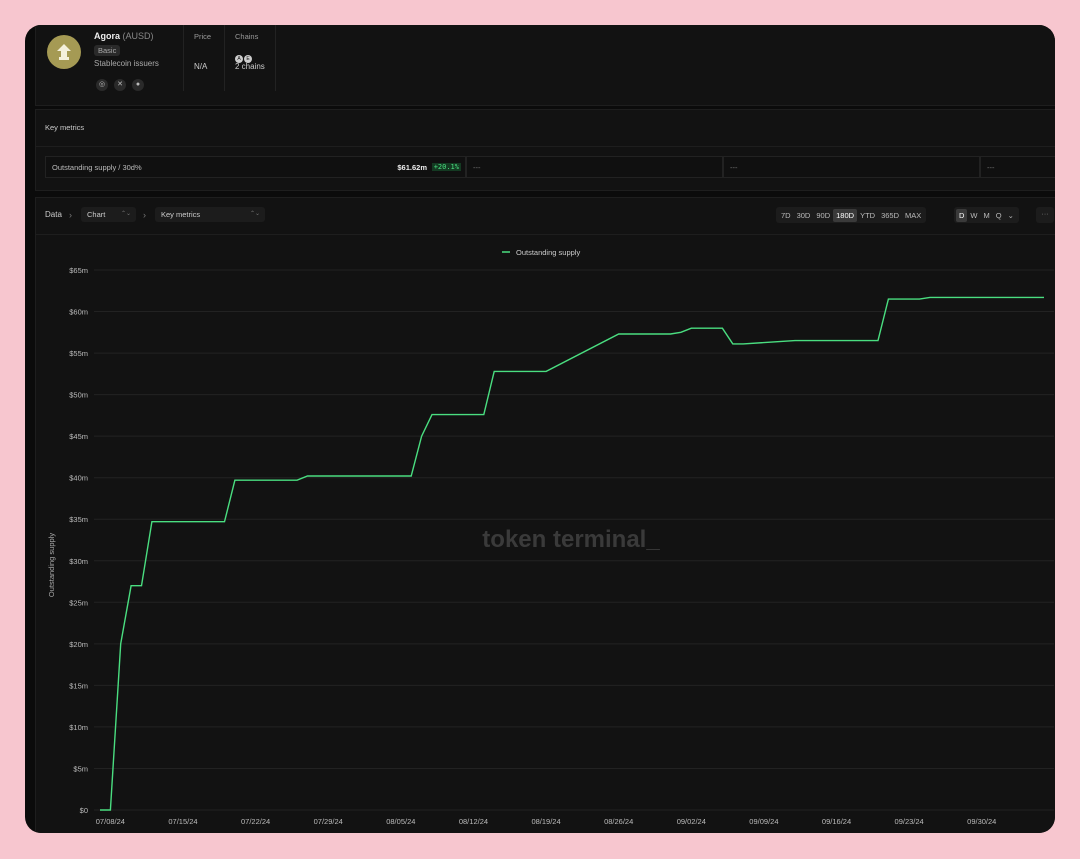 Image resolution: width=1080 pixels, height=859 pixels. I want to click on granularity-more-icon: ⌄, so click(1010, 215).